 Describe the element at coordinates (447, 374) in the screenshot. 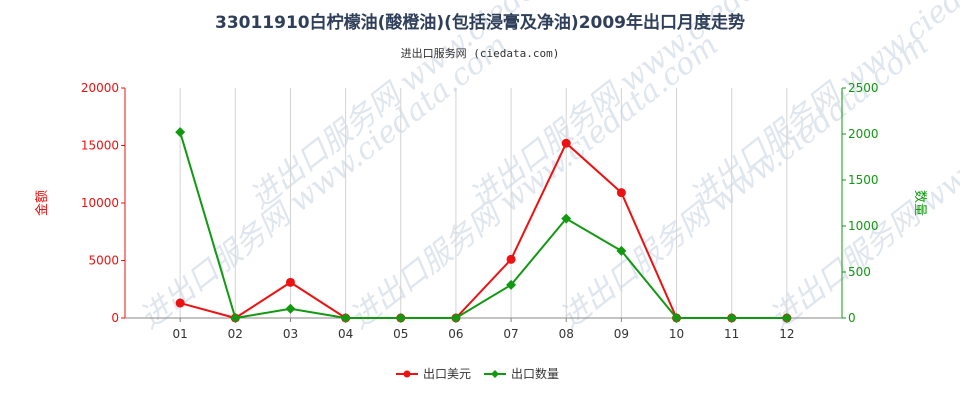

I see `legend-label-1: 出口美元` at that location.